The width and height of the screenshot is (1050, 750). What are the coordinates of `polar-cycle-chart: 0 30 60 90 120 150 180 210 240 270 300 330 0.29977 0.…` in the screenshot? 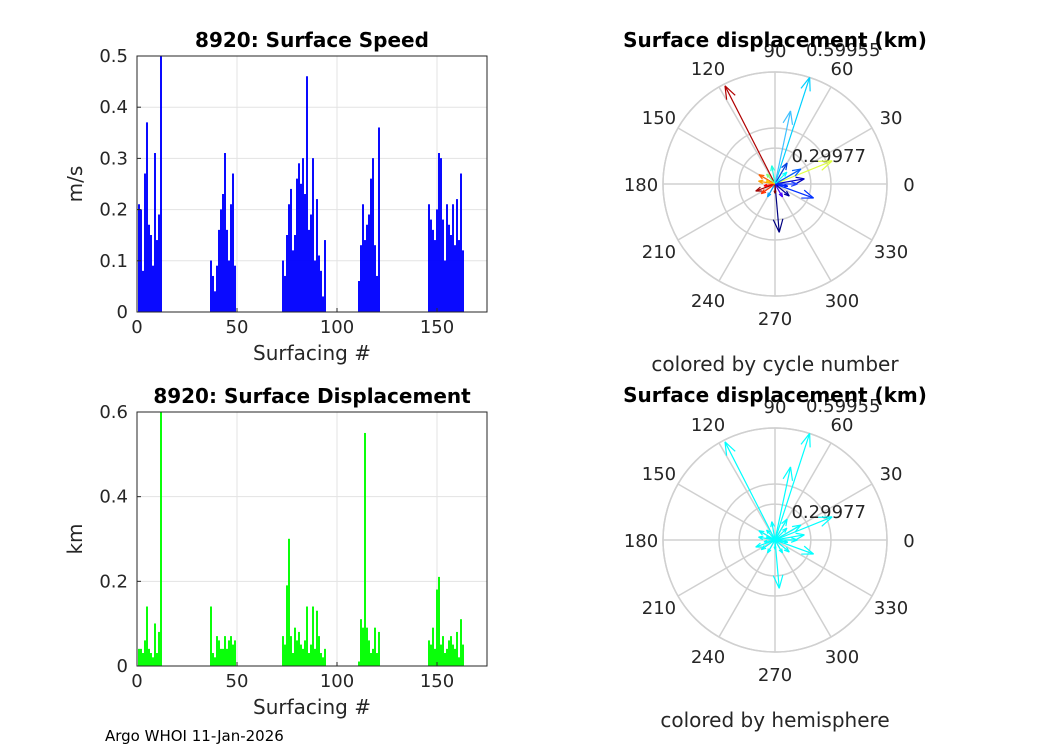 It's located at (775, 202).